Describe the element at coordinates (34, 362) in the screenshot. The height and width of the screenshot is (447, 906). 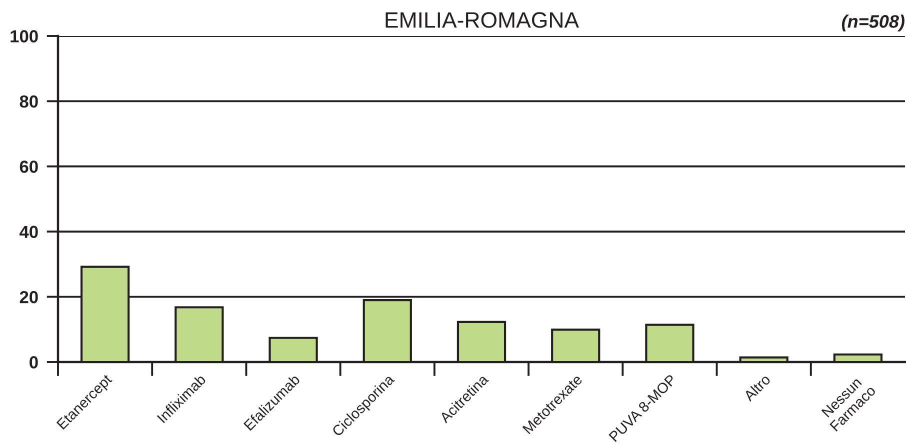
I see `y-tick-label: 0` at that location.